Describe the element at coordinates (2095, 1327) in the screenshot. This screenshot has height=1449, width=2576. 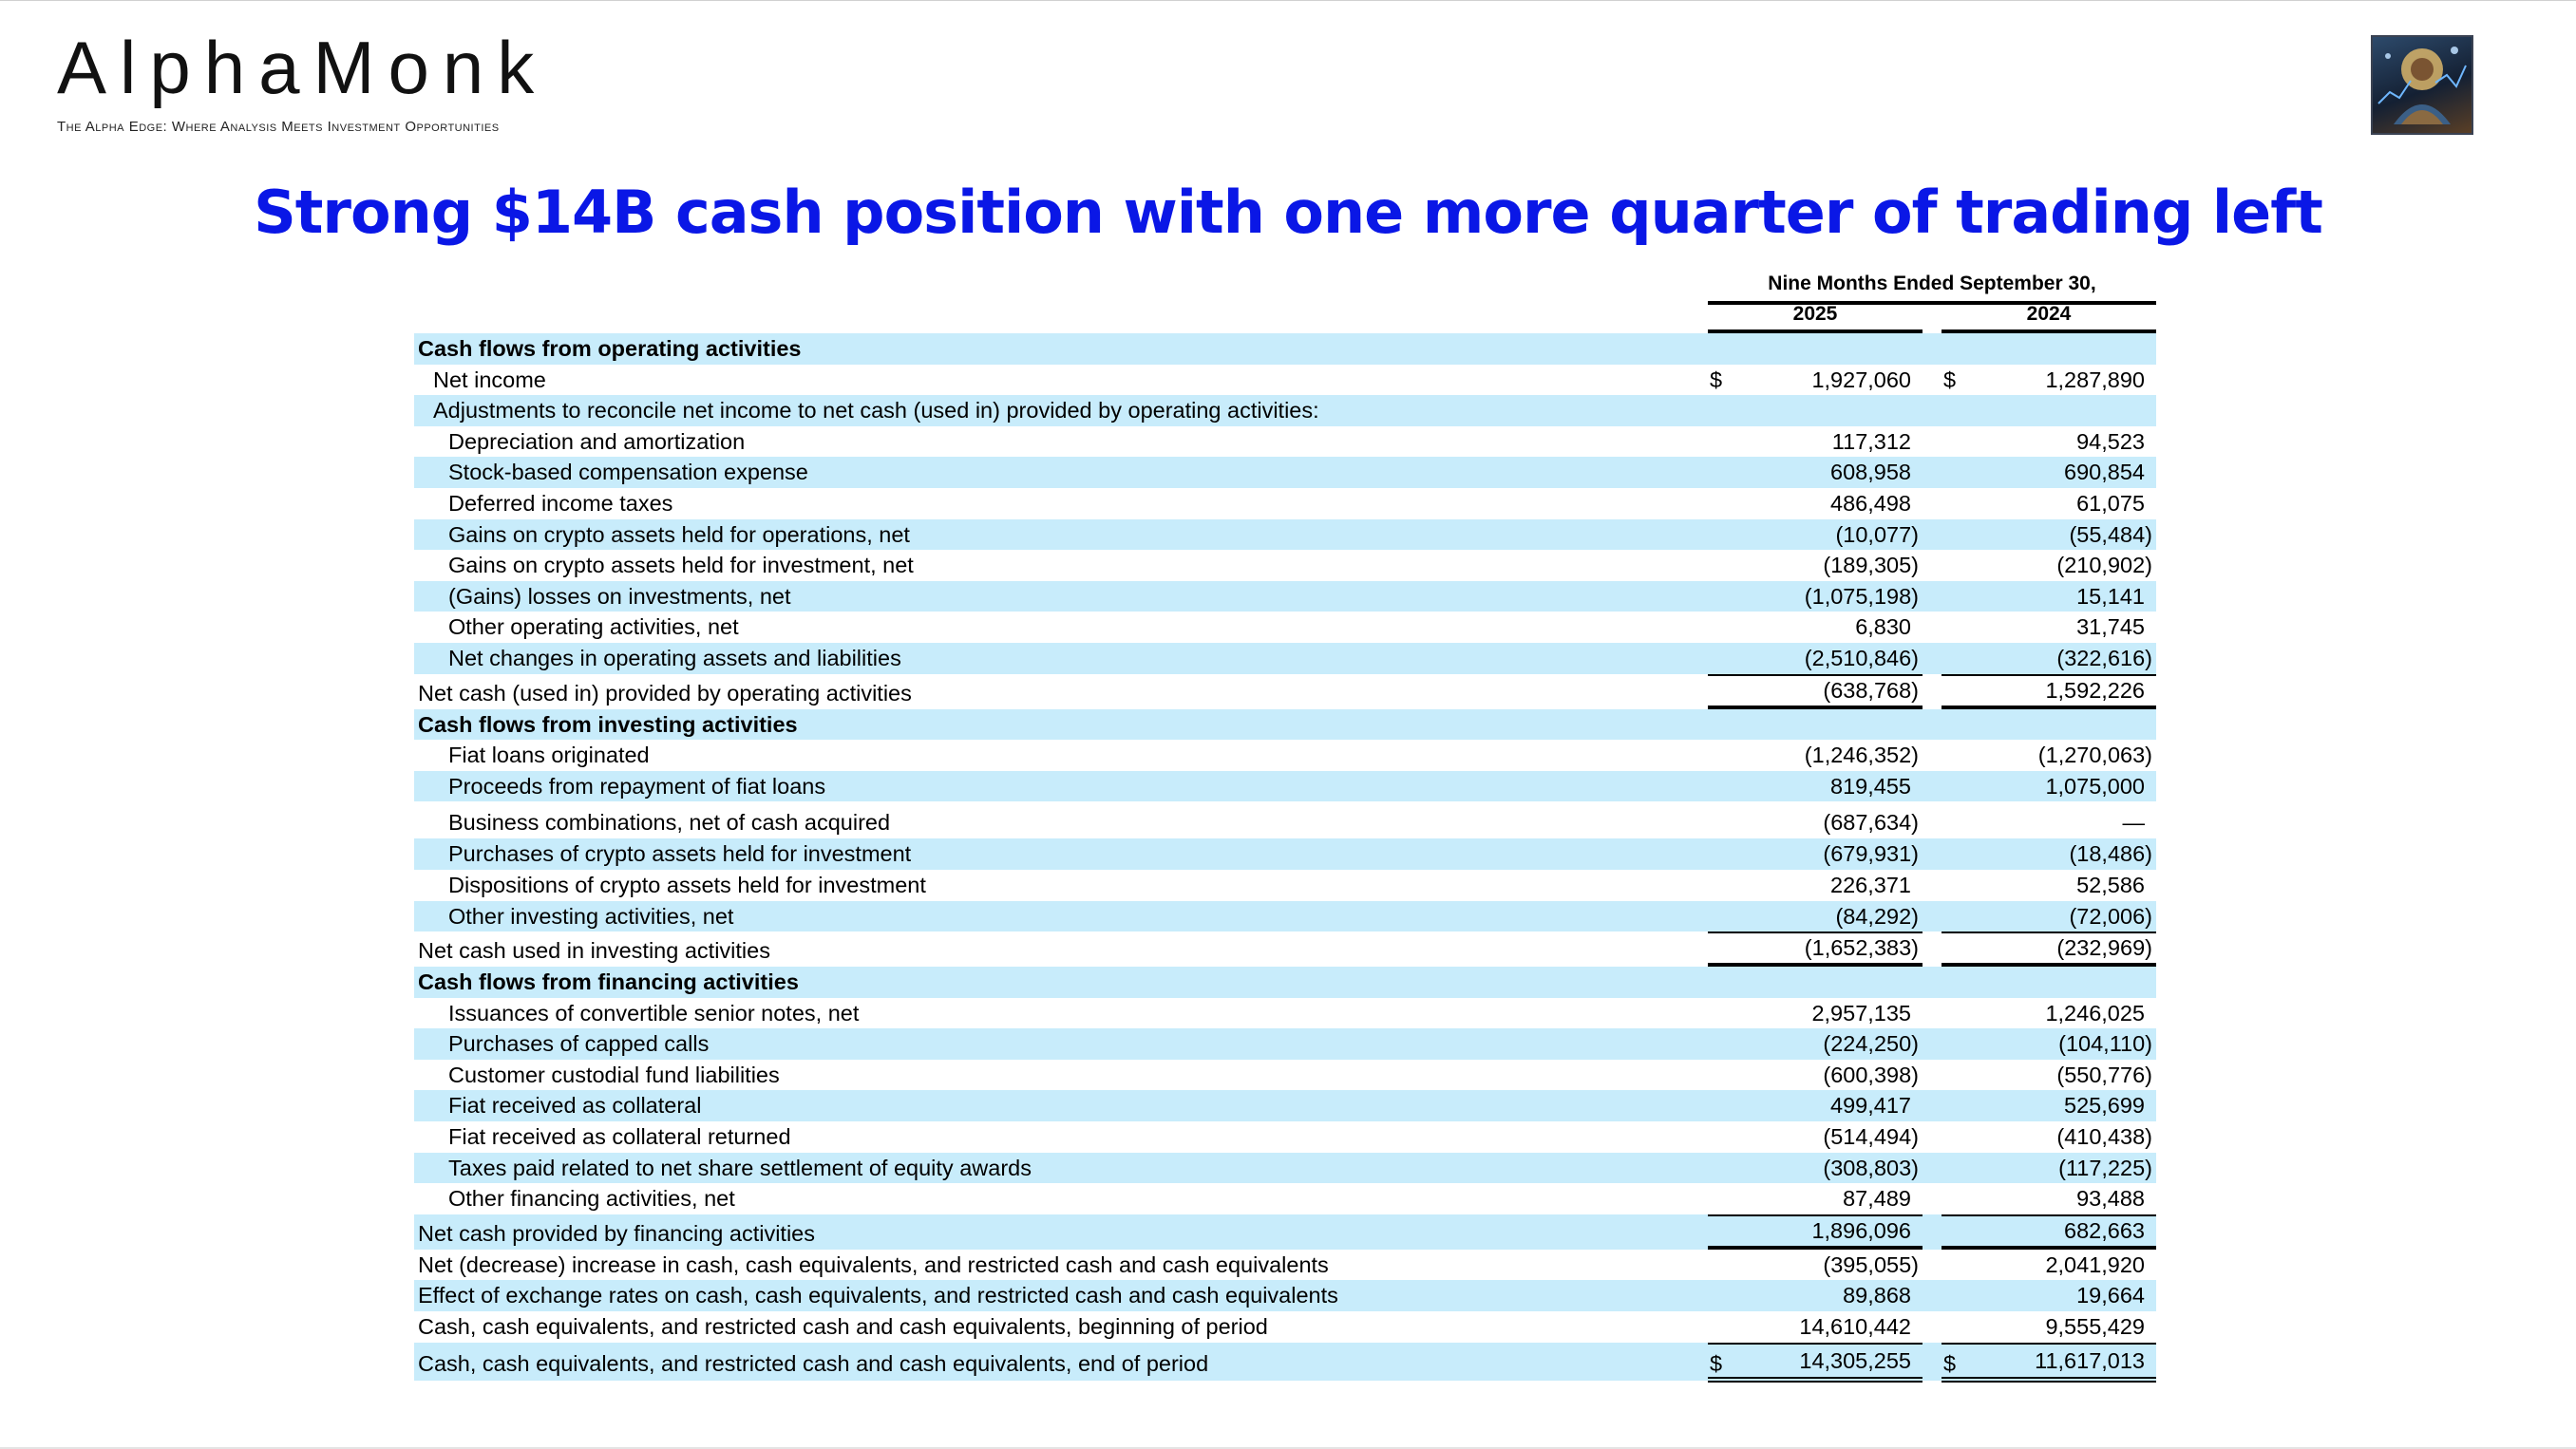
I see `value-2024: 9,555,429` at that location.